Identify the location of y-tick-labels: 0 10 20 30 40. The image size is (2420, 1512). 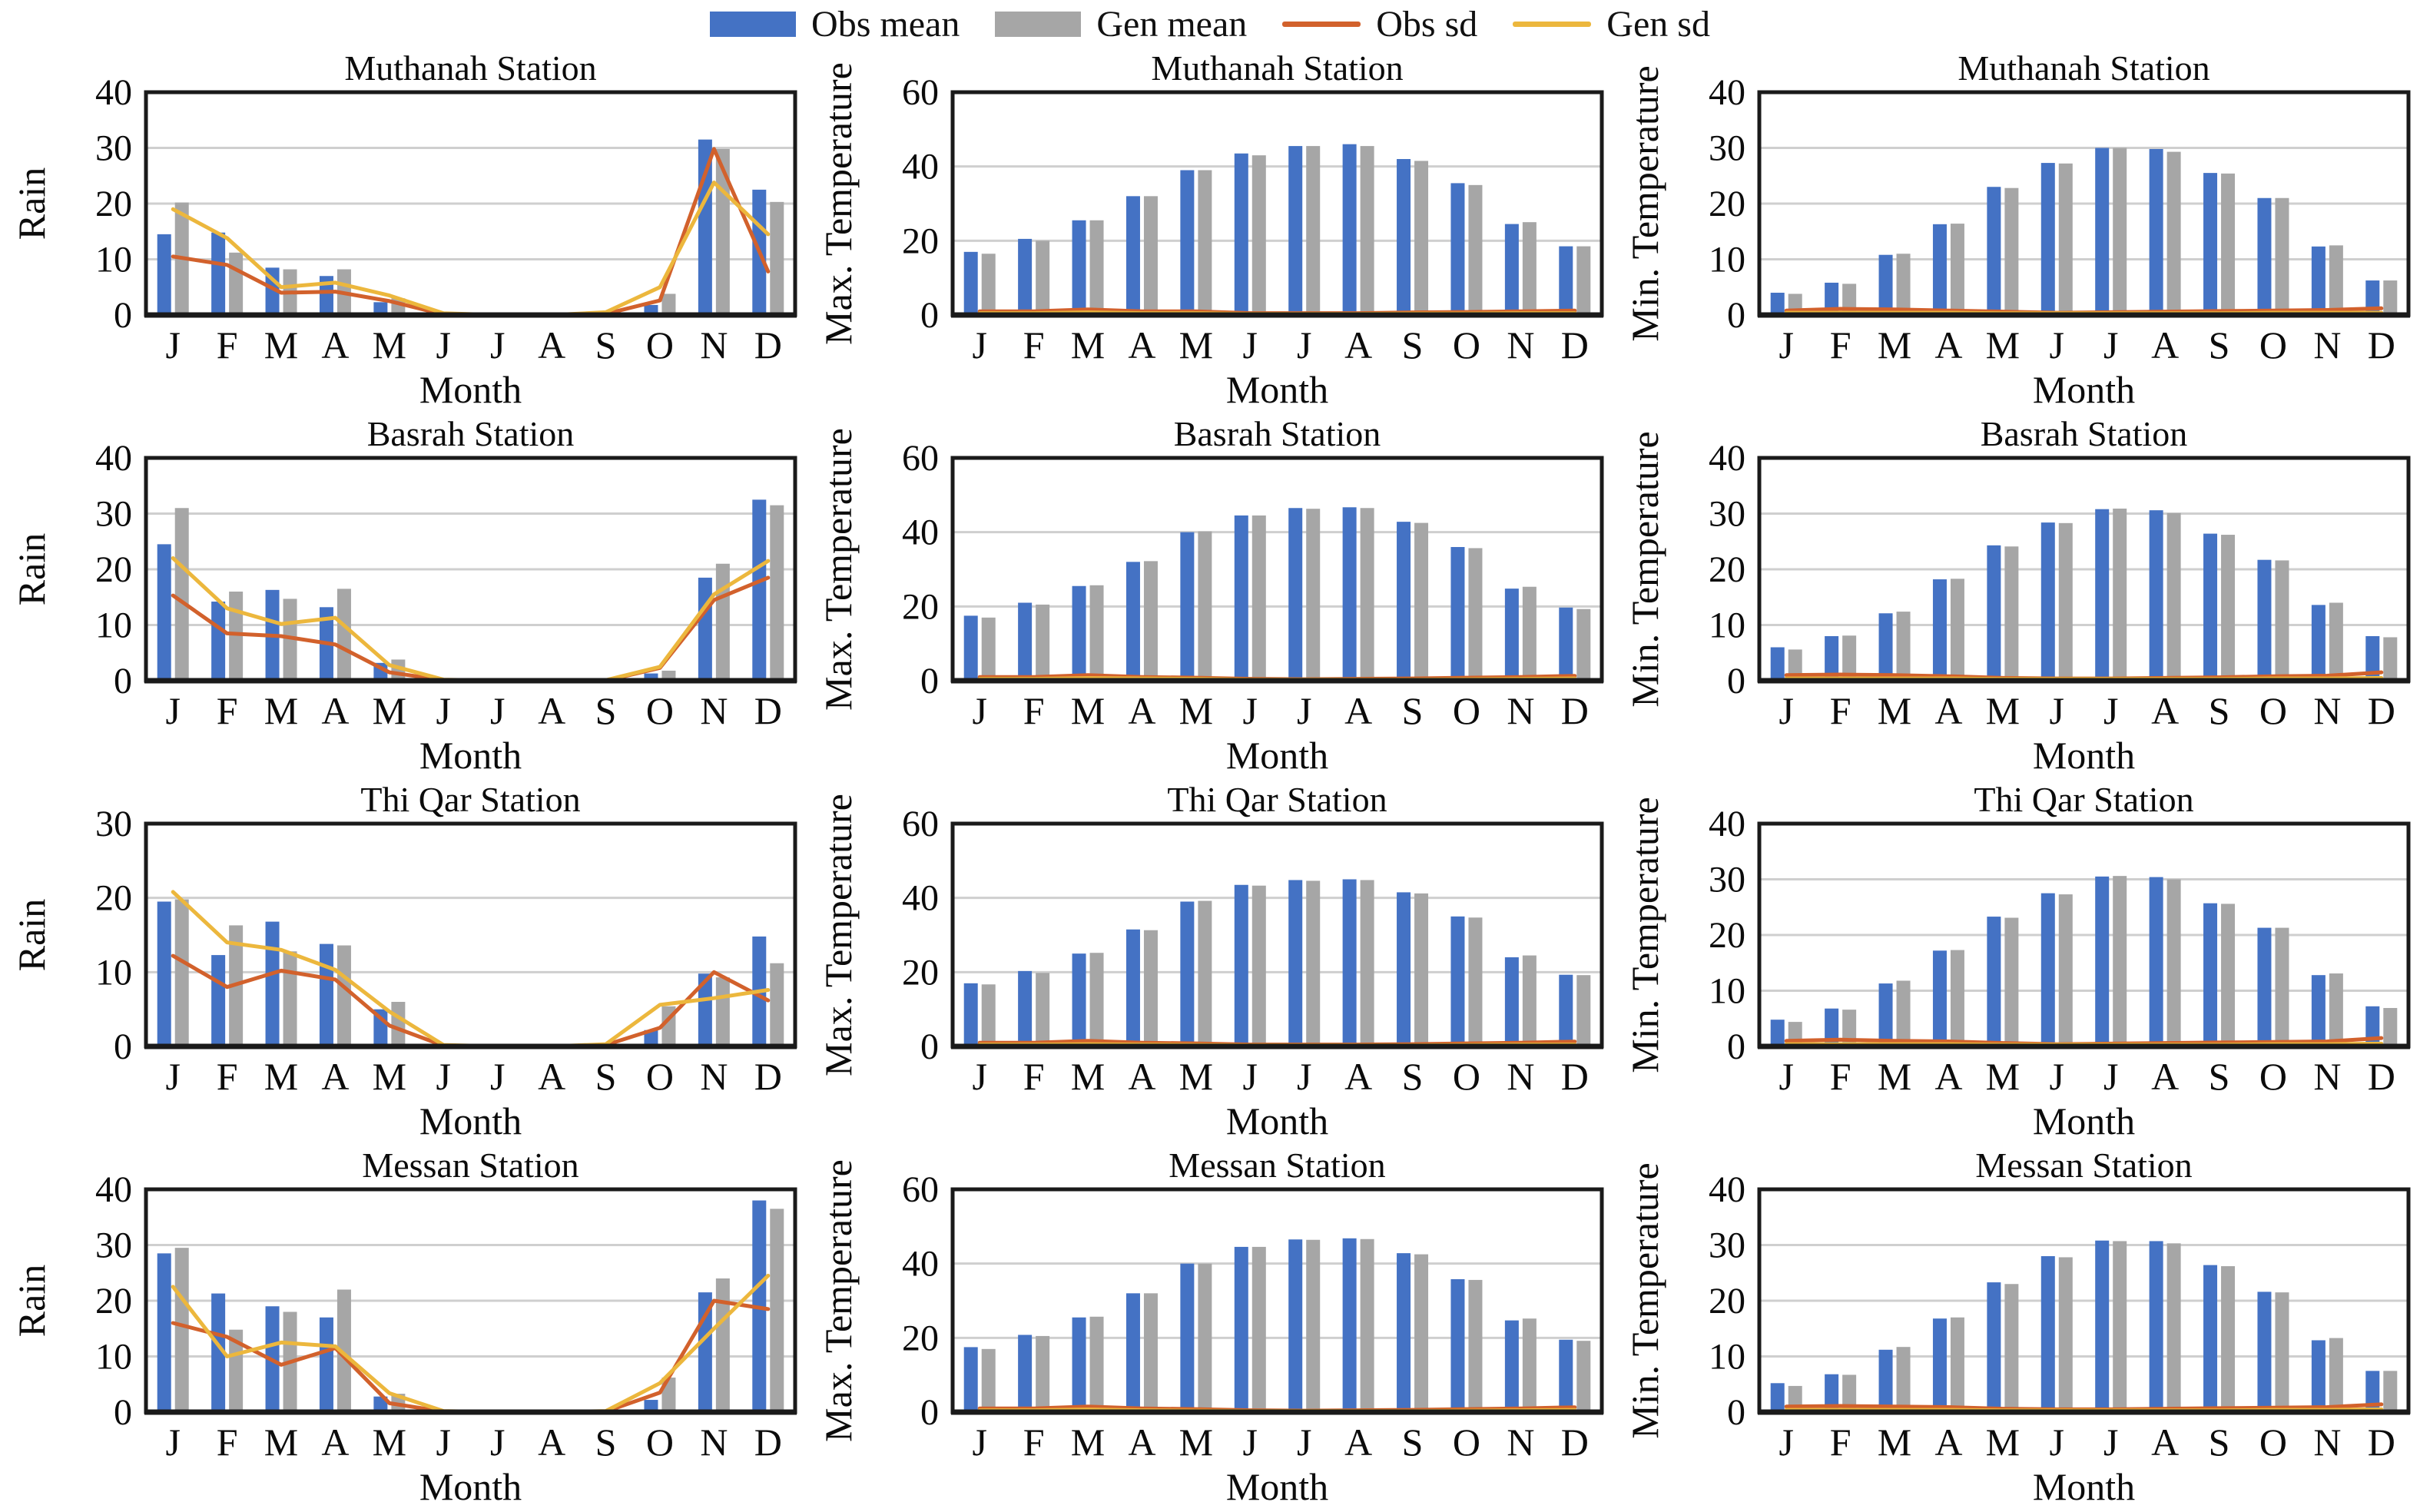
(1727, 569).